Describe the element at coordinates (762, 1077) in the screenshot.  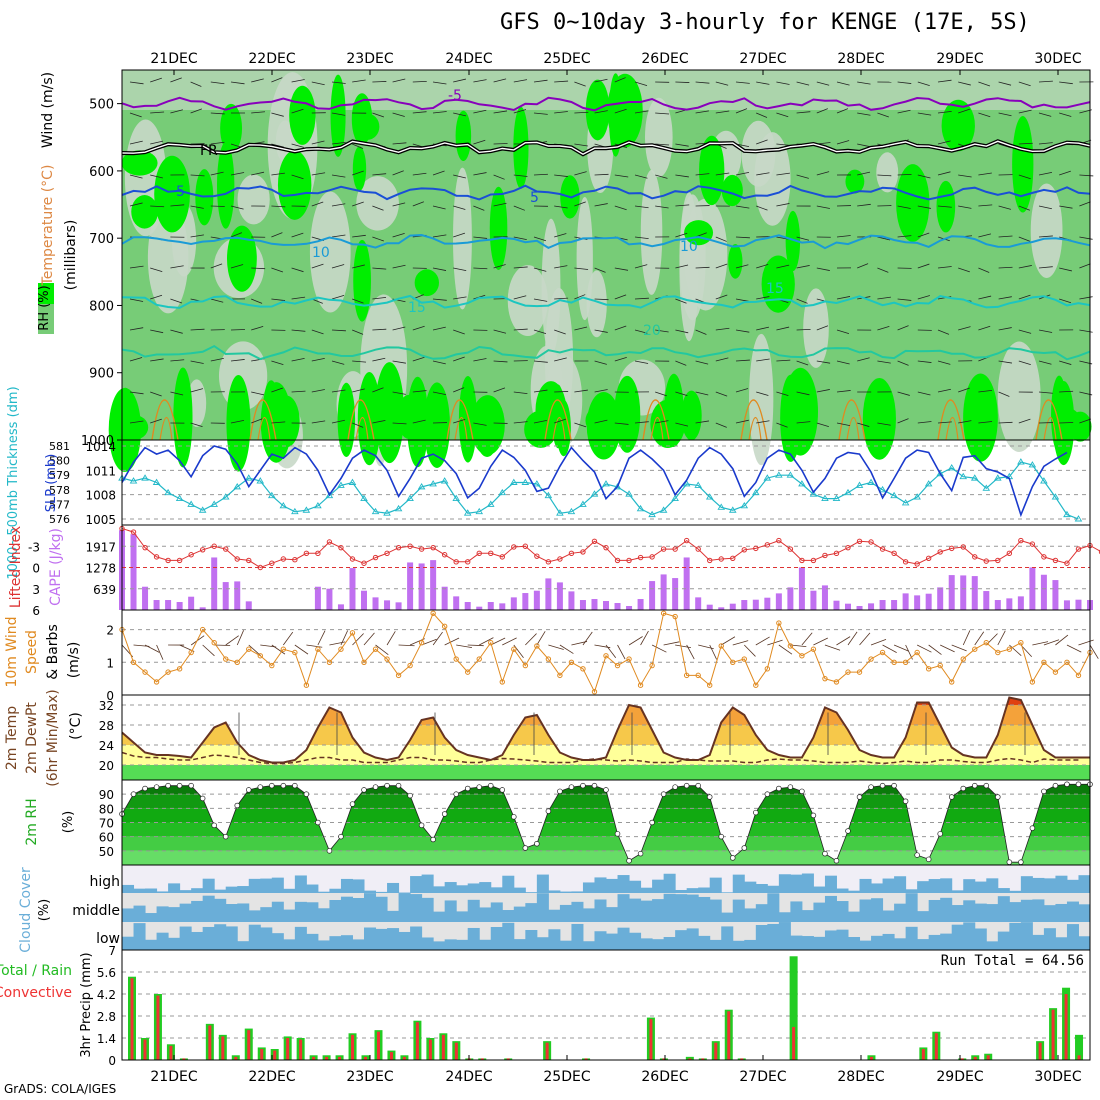
I see `date-label-bottom: 27DEC` at that location.